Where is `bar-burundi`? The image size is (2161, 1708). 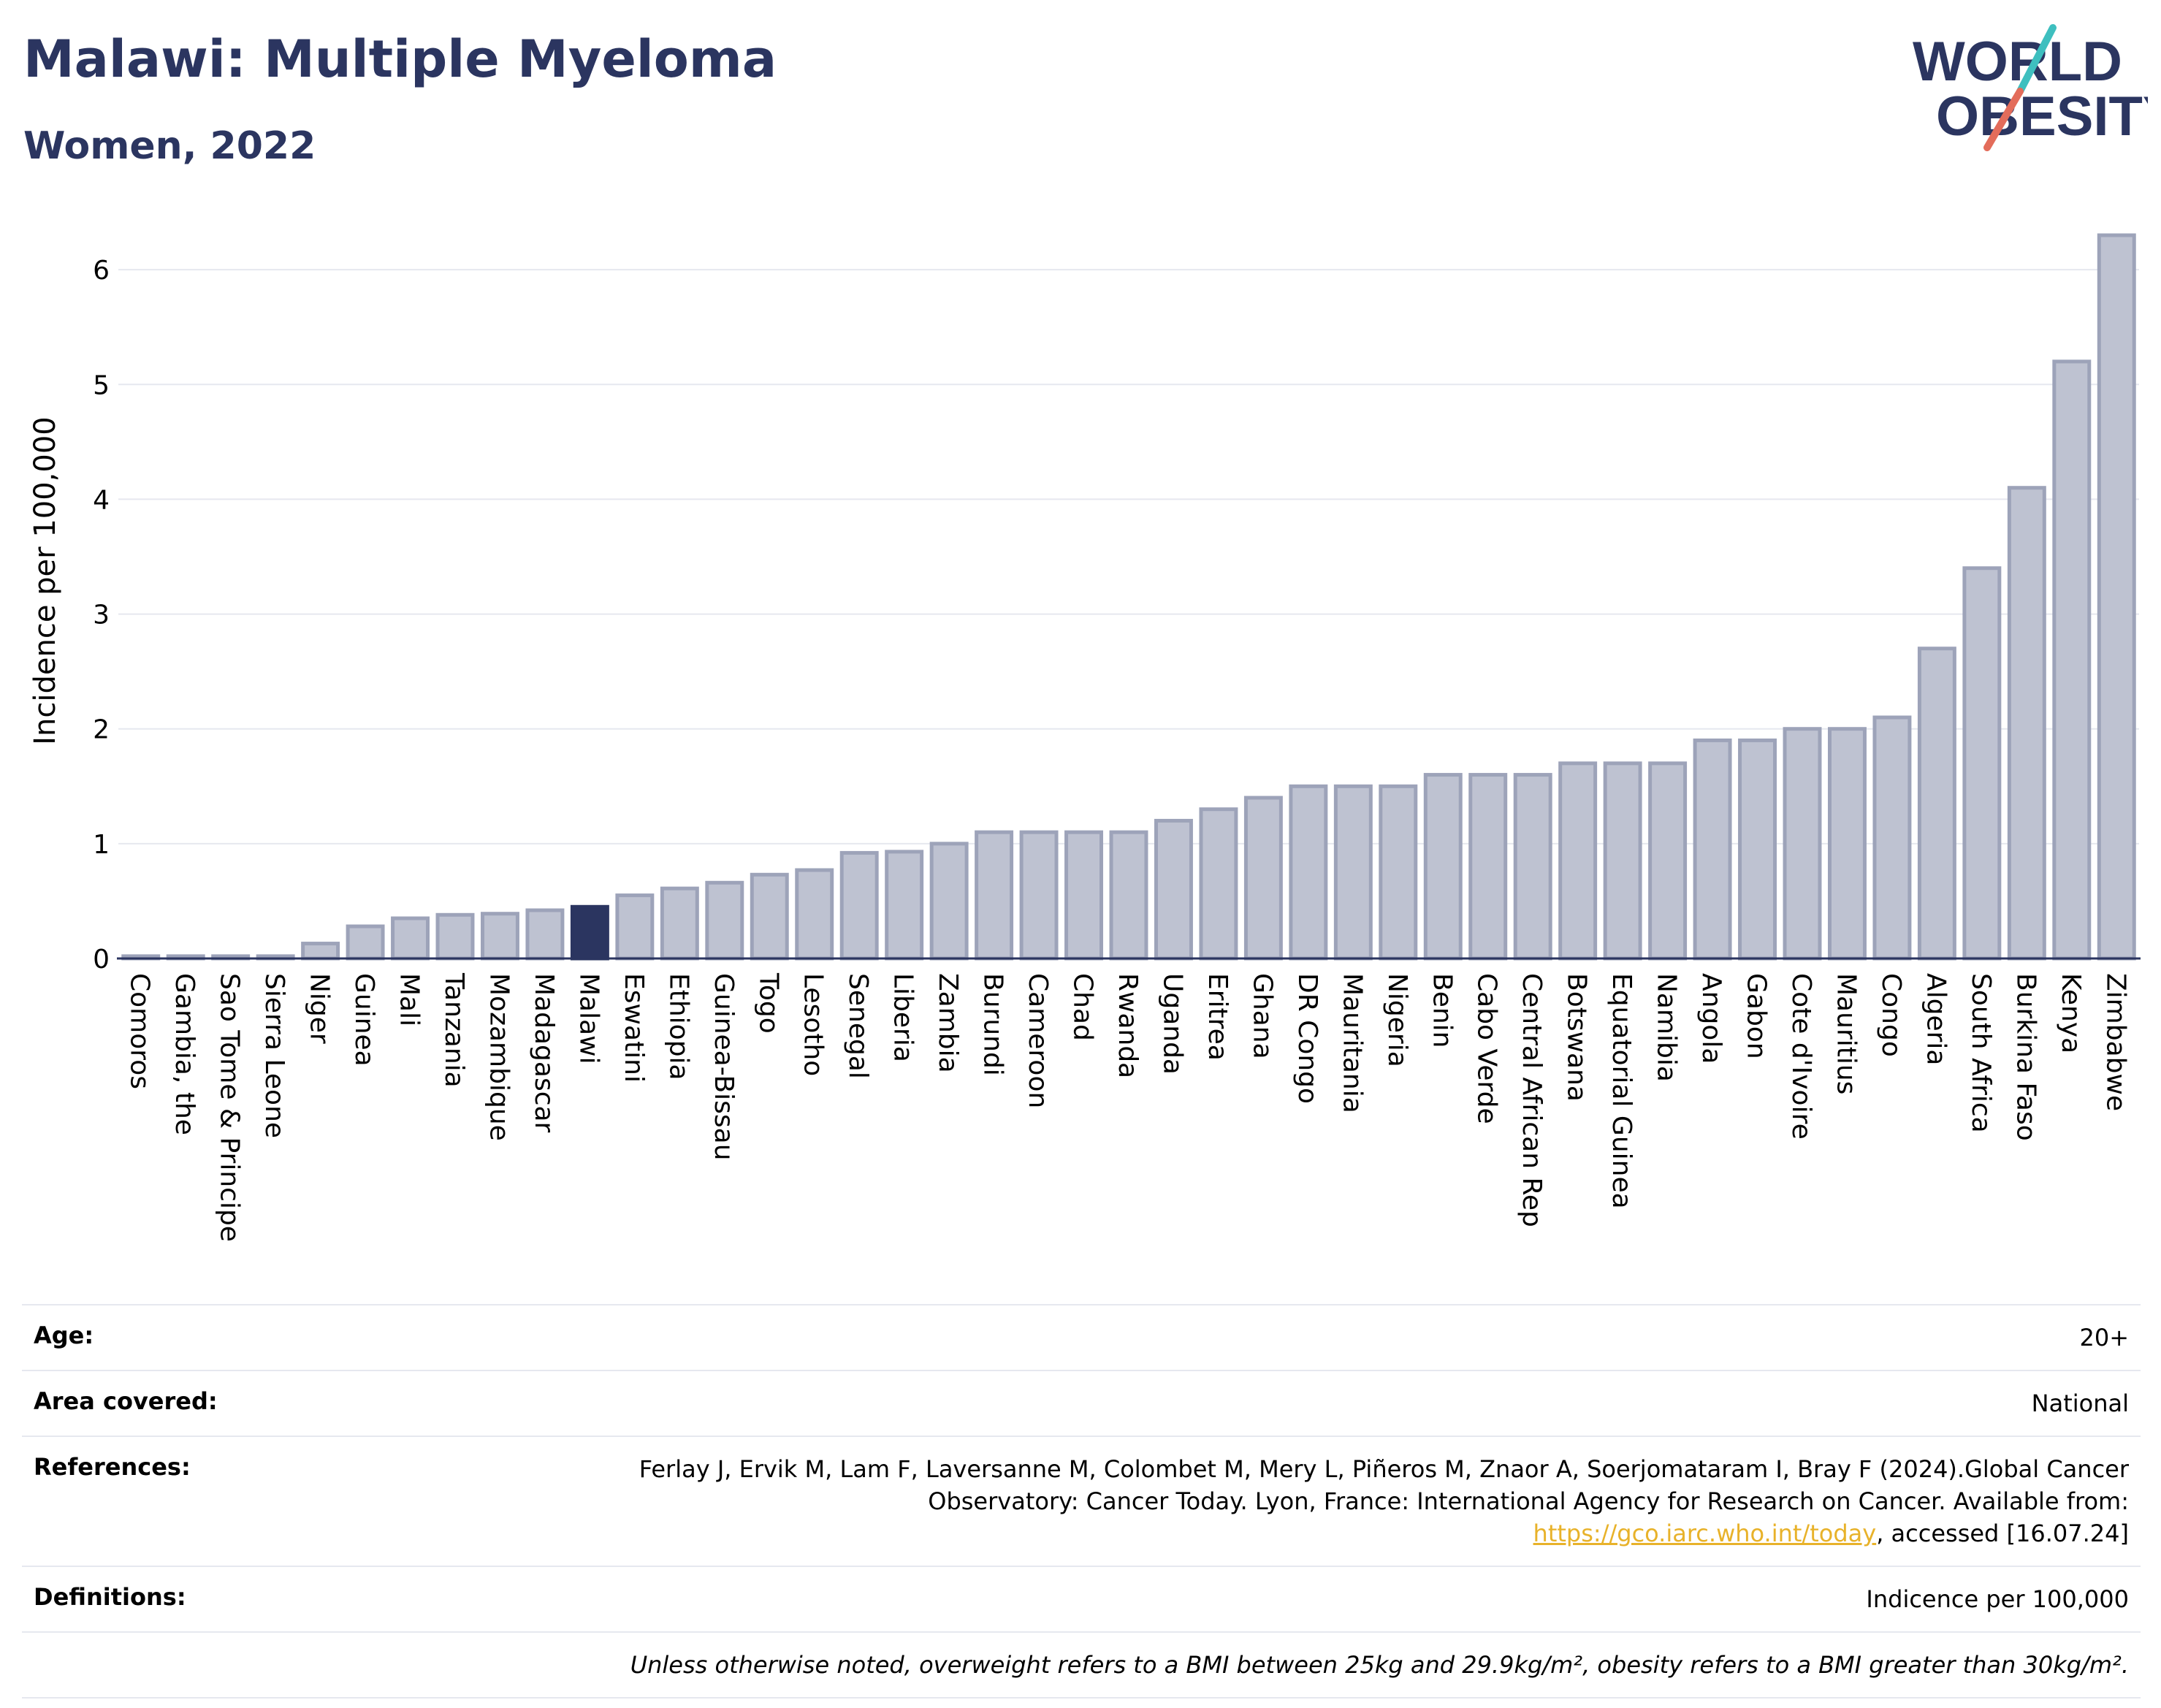
bar-burundi is located at coordinates (994, 895).